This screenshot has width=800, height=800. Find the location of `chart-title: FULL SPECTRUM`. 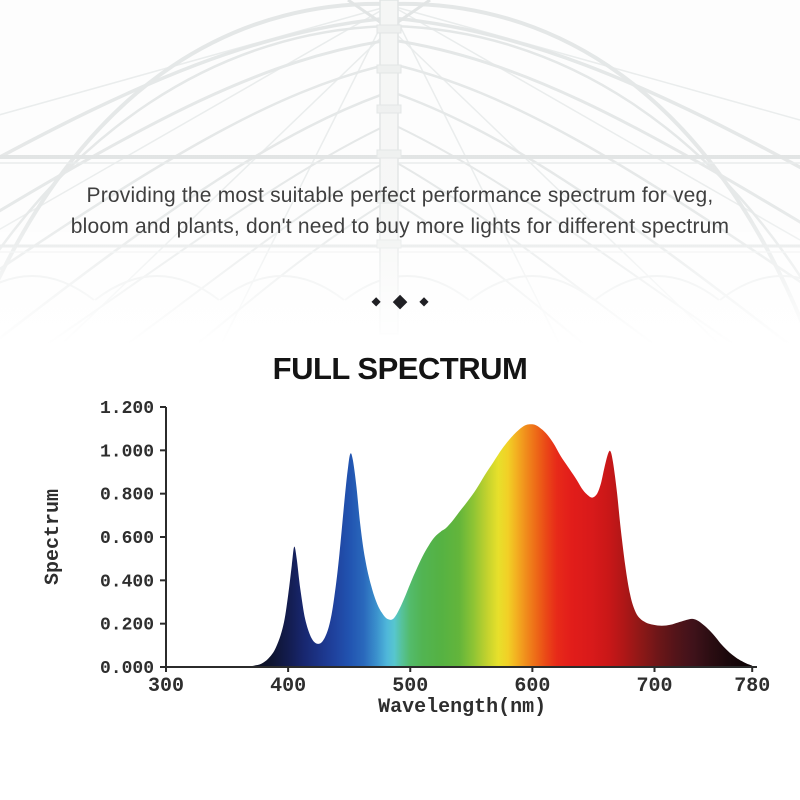

chart-title: FULL SPECTRUM is located at coordinates (400, 368).